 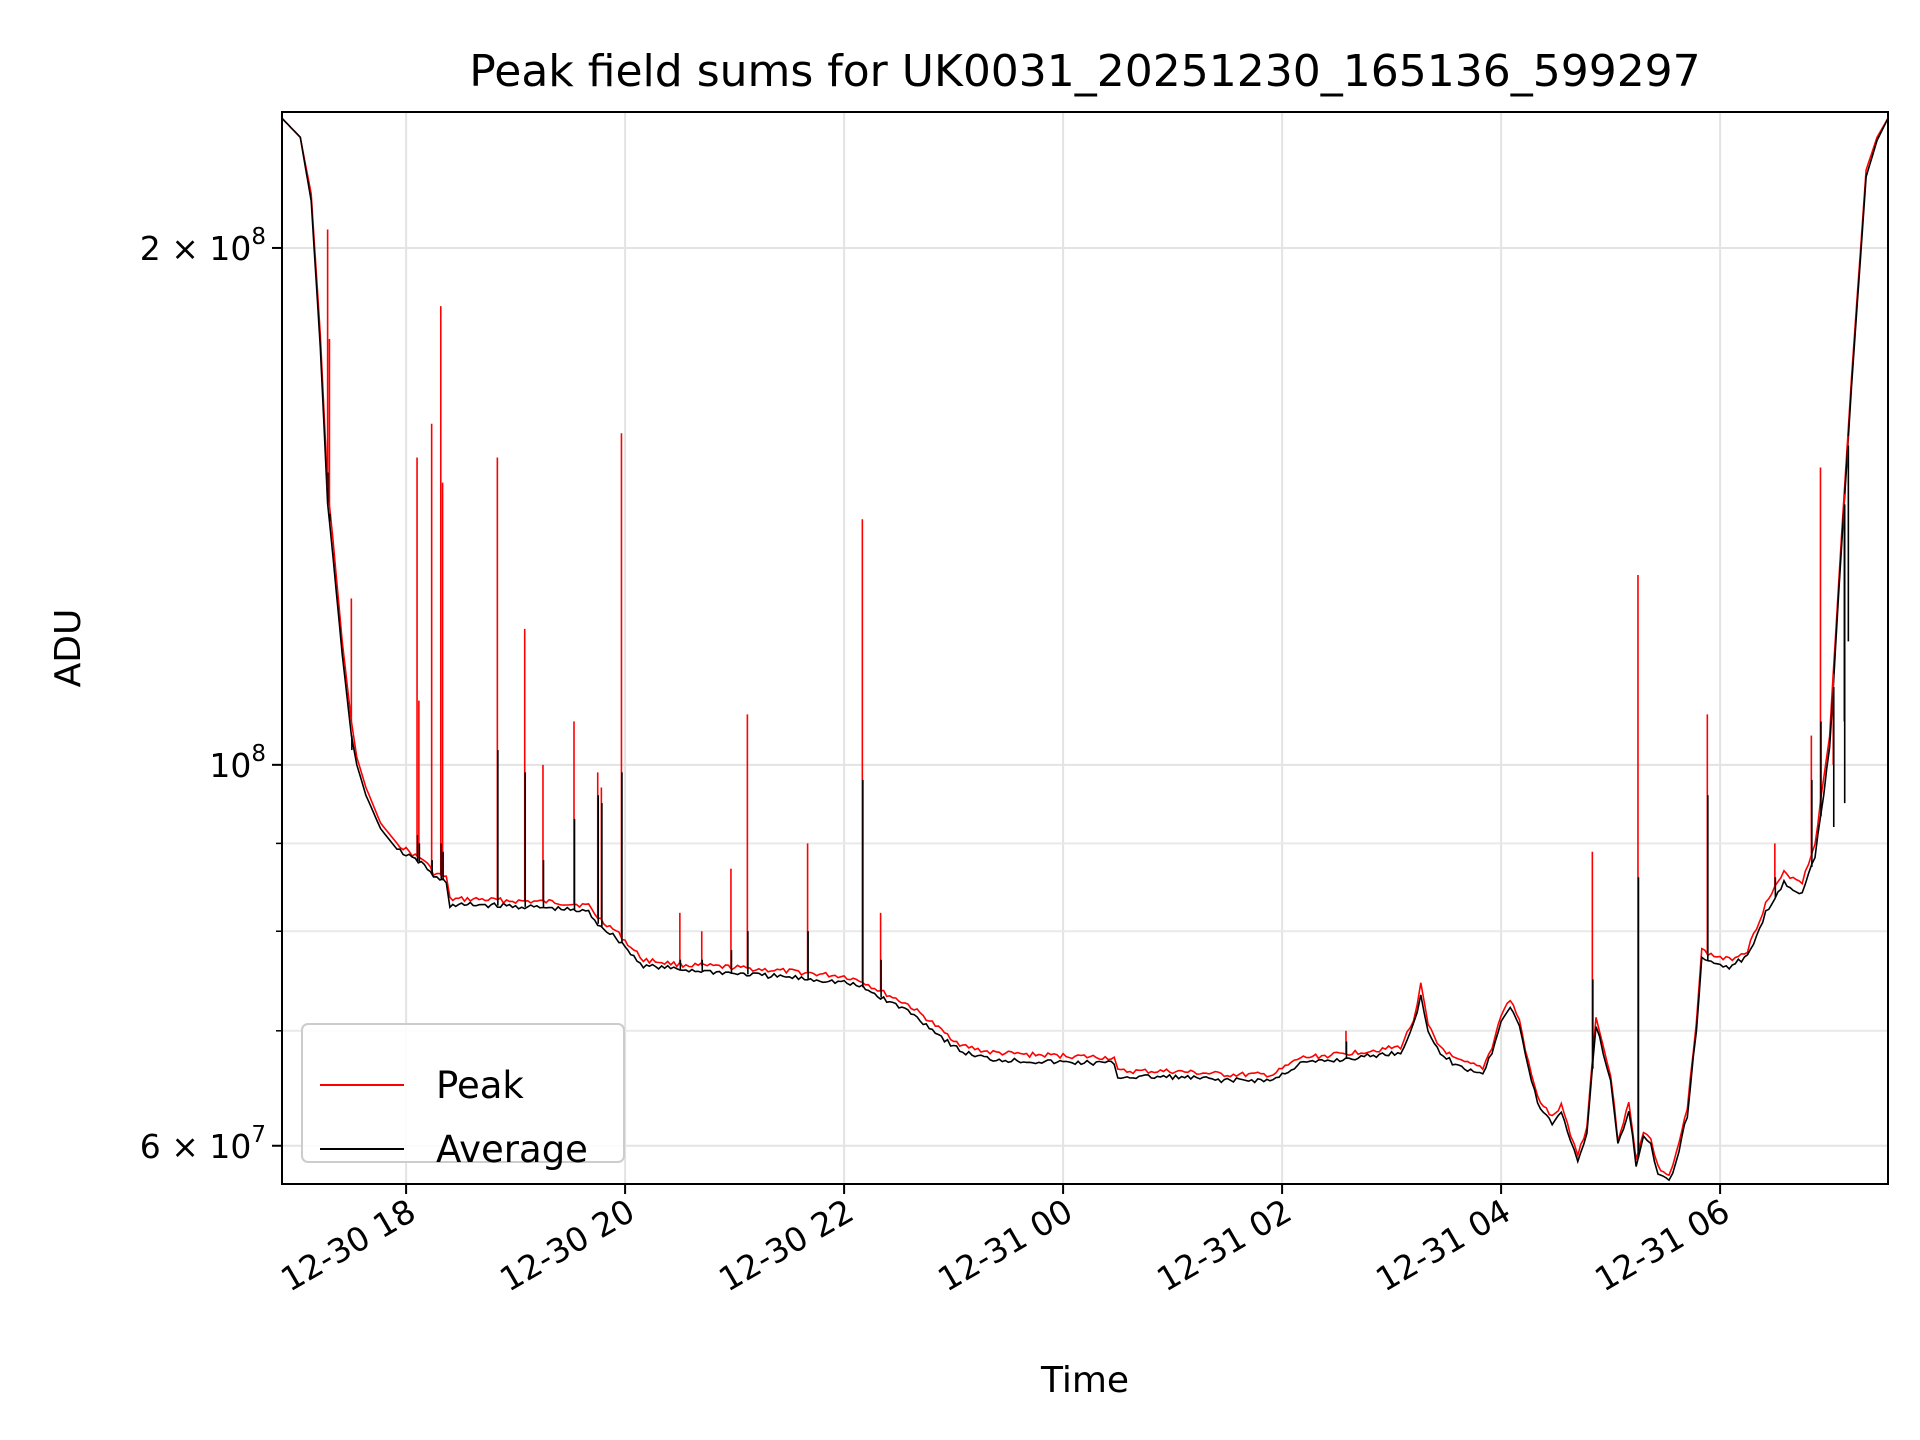 What do you see at coordinates (203, 1144) in the screenshot?
I see `y-tick-label: 6 × 107` at bounding box center [203, 1144].